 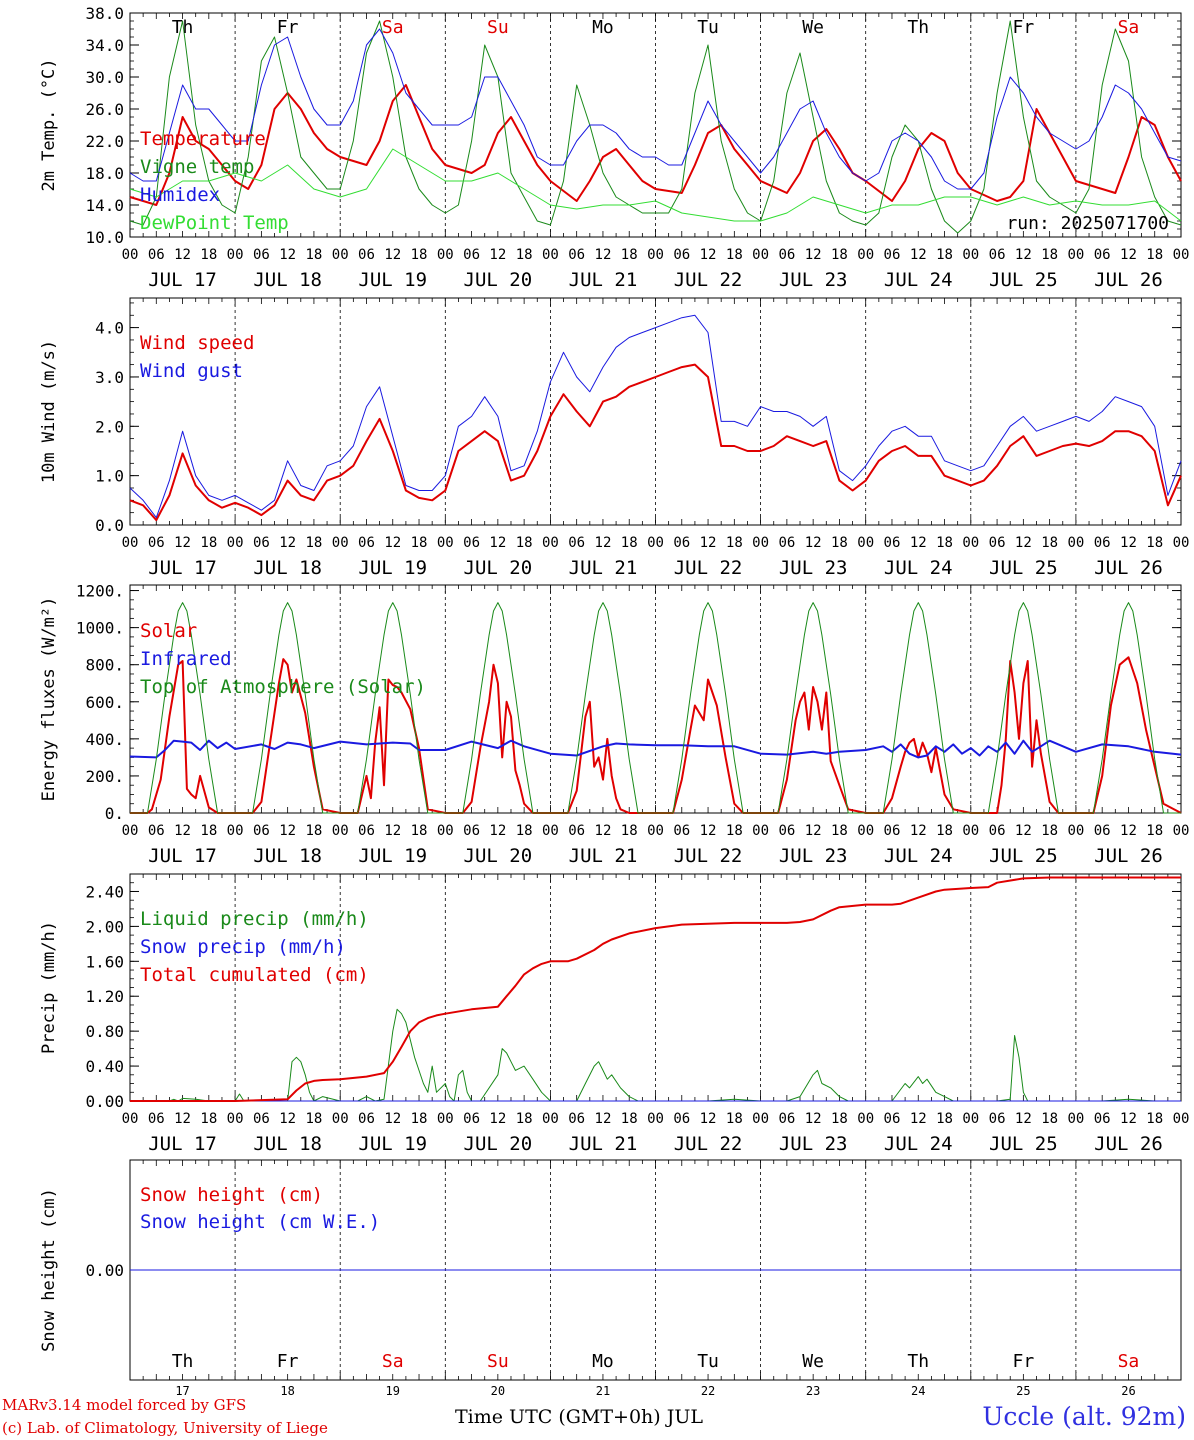 What do you see at coordinates (1023, 1391) in the screenshot?
I see `day-number-label: 25` at bounding box center [1023, 1391].